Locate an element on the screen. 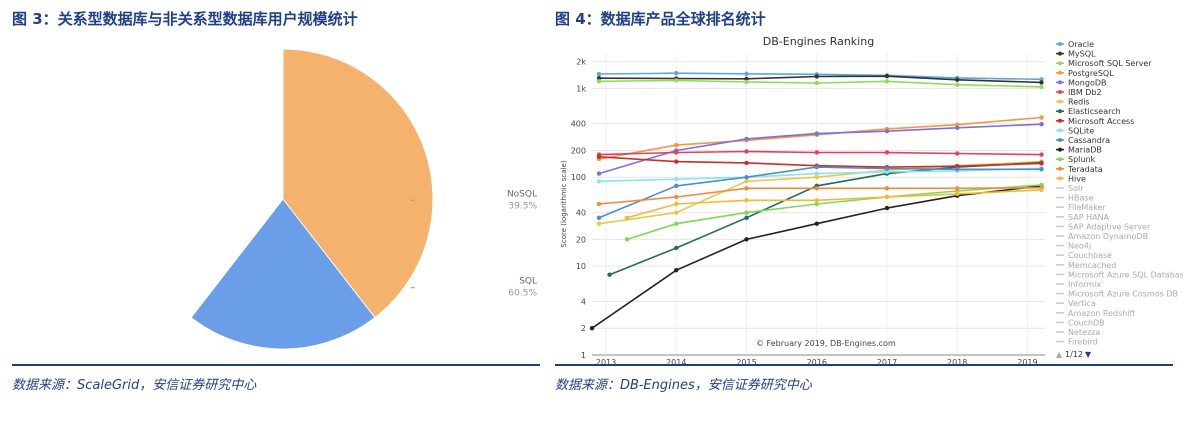 This screenshot has width=1183, height=426. series-point-redis is located at coordinates (746, 181).